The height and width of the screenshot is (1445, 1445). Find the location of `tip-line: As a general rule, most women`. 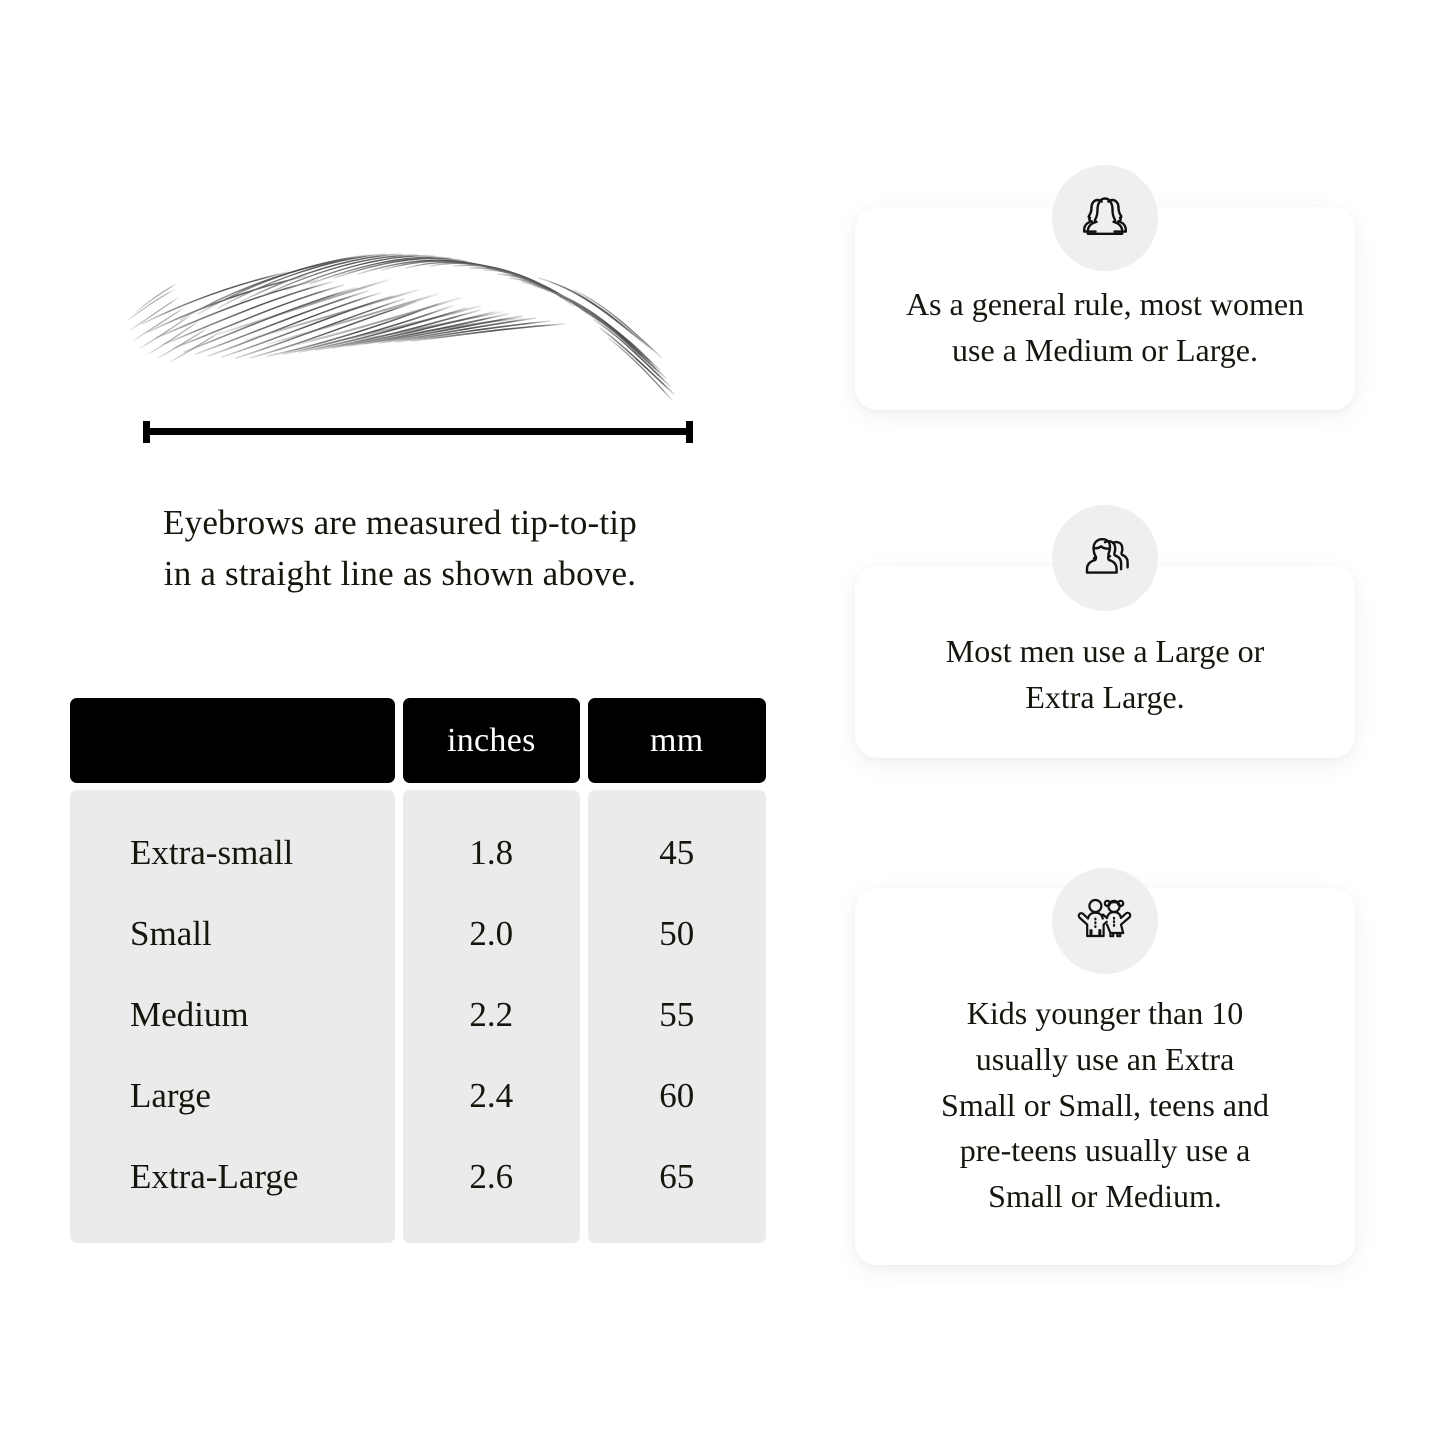

tip-line: As a general rule, most women is located at coordinates (1105, 303).